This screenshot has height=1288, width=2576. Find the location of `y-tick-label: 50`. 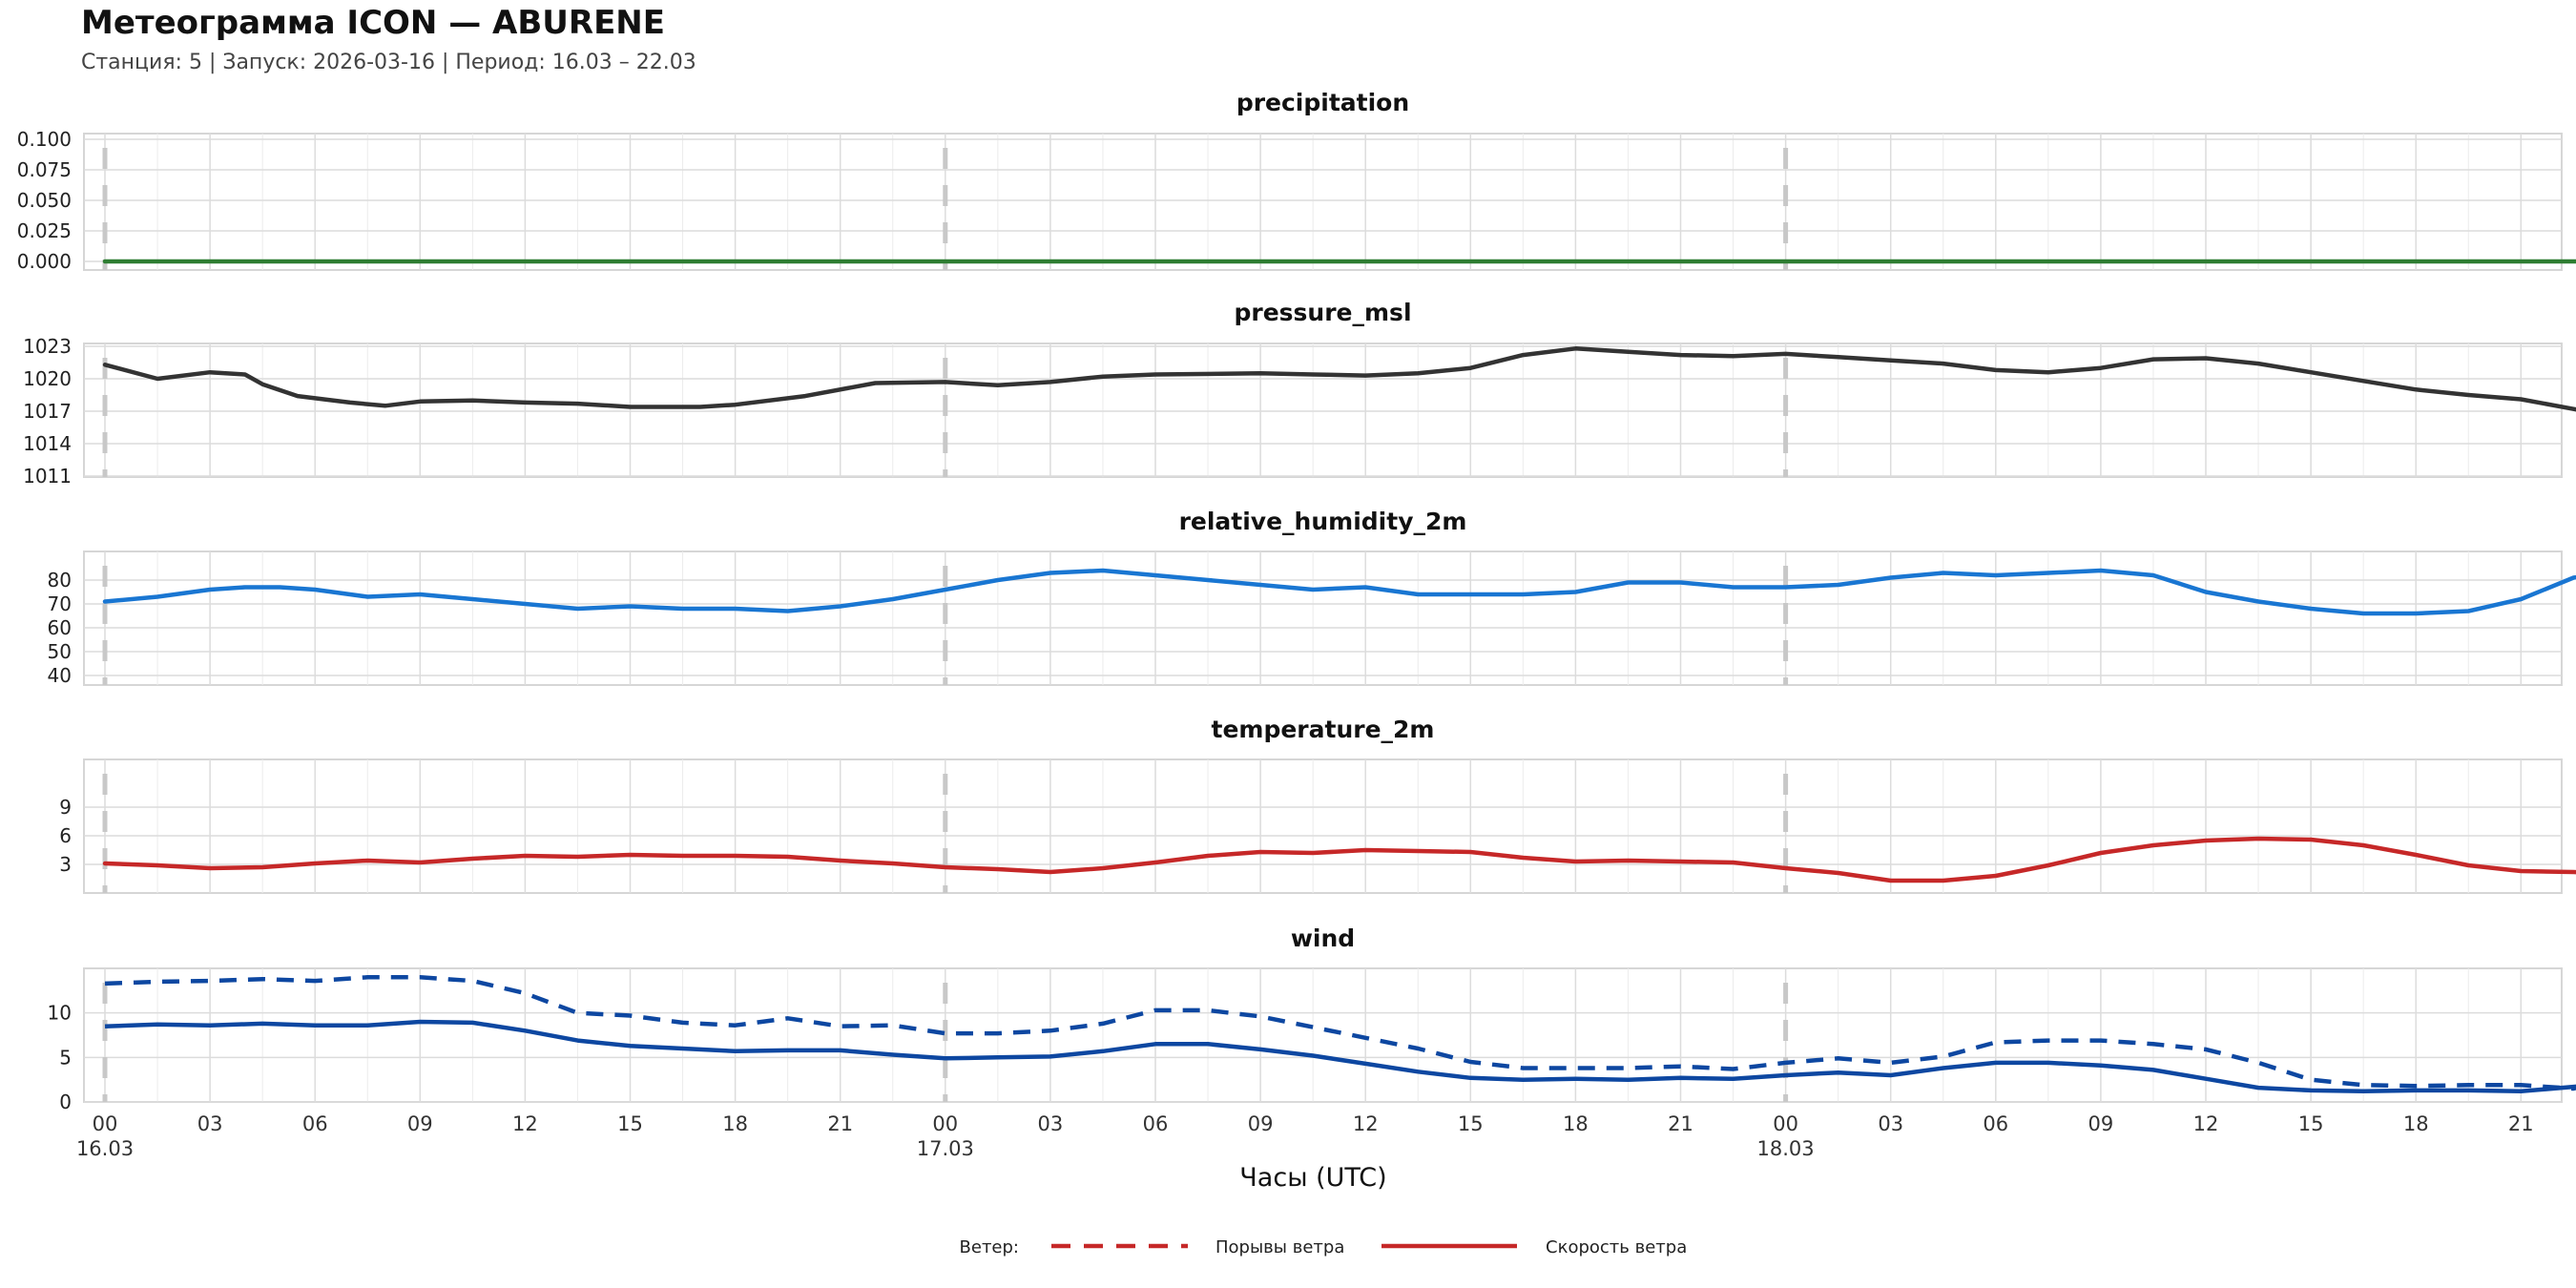

y-tick-label: 50 is located at coordinates (60, 651).